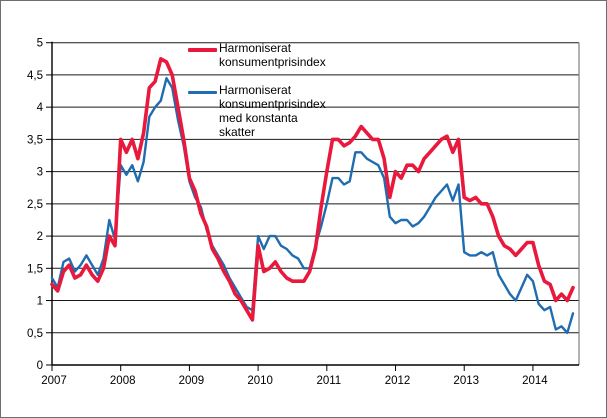 This screenshot has height=418, width=607. I want to click on y-axis-tick-label: 3,5, so click(35, 140).